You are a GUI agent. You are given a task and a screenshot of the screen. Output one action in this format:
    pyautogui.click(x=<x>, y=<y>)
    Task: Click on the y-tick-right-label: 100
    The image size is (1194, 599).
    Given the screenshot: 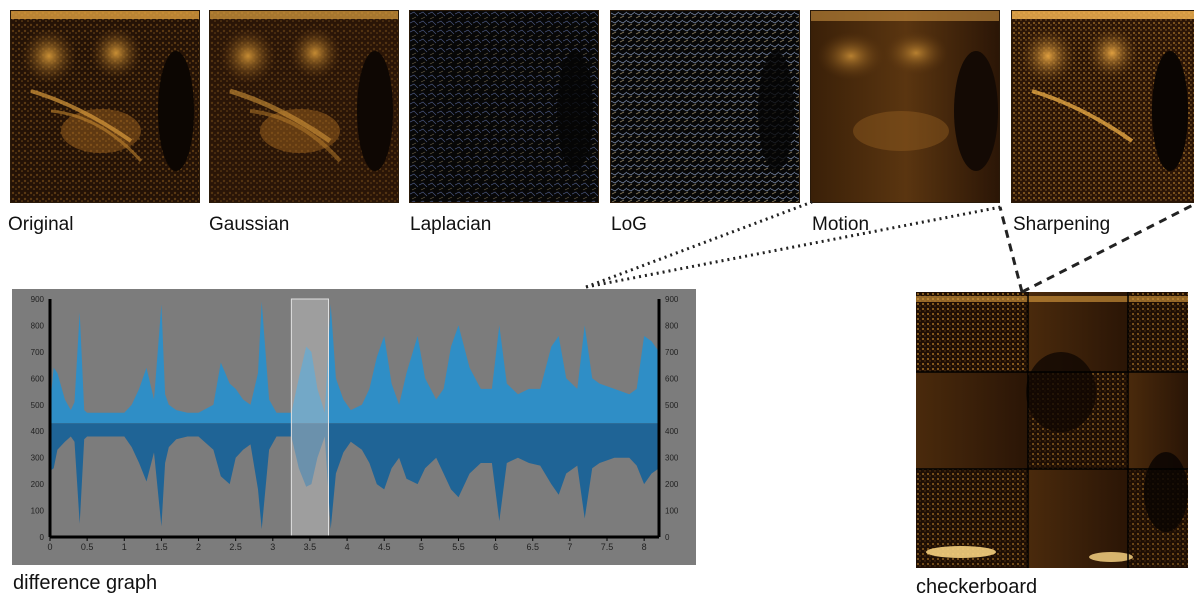 What is the action you would take?
    pyautogui.click(x=672, y=511)
    